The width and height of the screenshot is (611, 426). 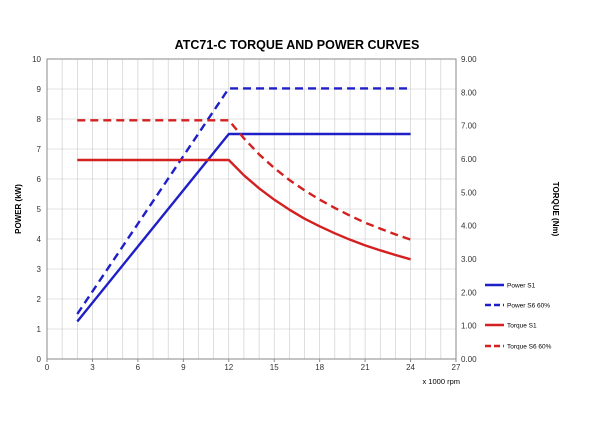 I want to click on y-axis-title-power: POWER (kW), so click(x=18, y=209).